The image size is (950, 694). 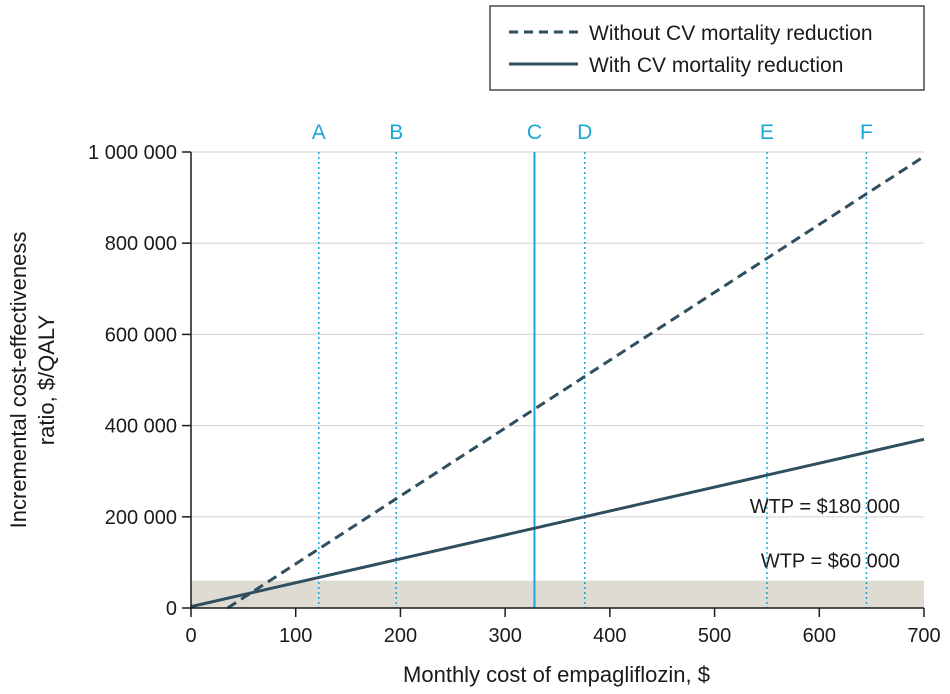 I want to click on wtp-label-1: WTP = $60 000, so click(x=830, y=562).